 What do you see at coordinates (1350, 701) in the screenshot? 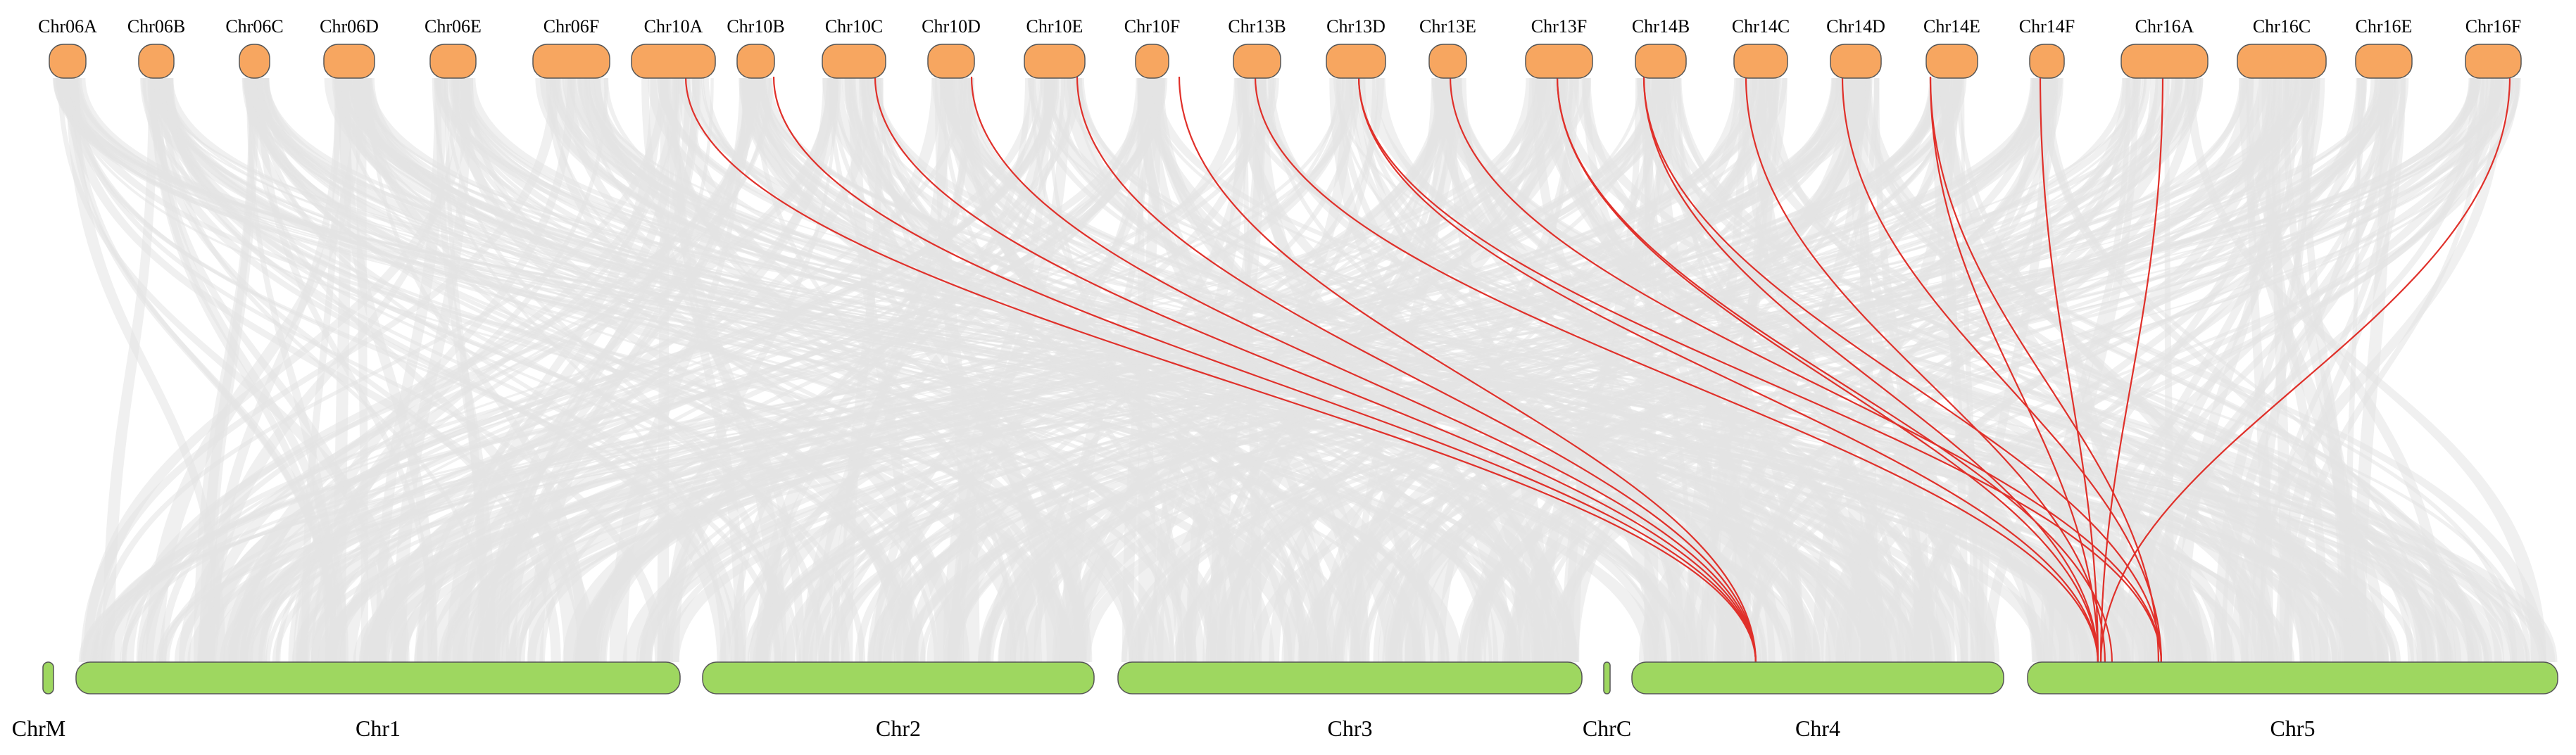
I see `bottom-chromosome-chr3: Chr3` at bounding box center [1350, 701].